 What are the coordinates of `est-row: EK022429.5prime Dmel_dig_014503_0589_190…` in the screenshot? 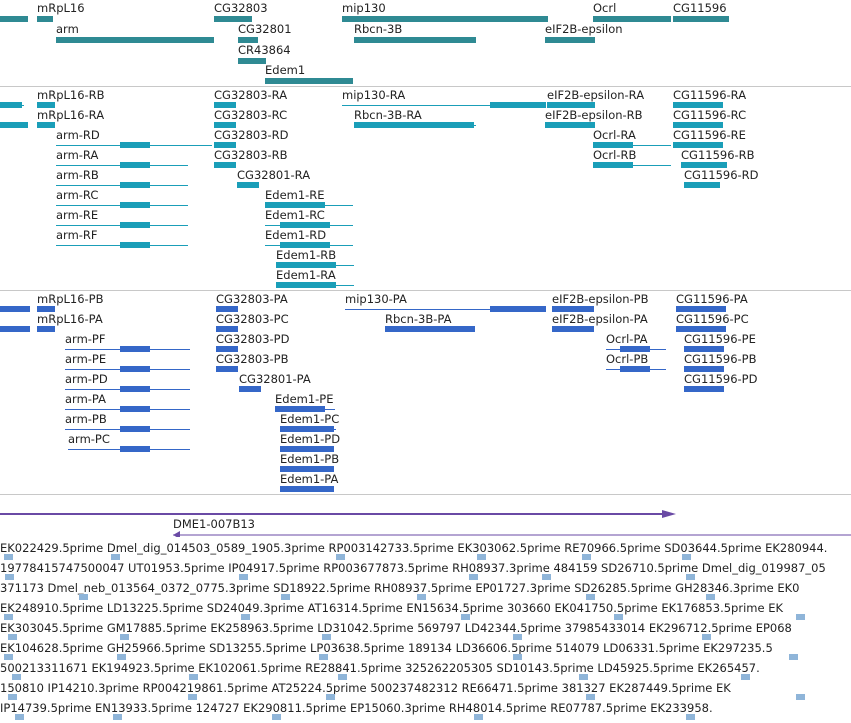 It's located at (414, 548).